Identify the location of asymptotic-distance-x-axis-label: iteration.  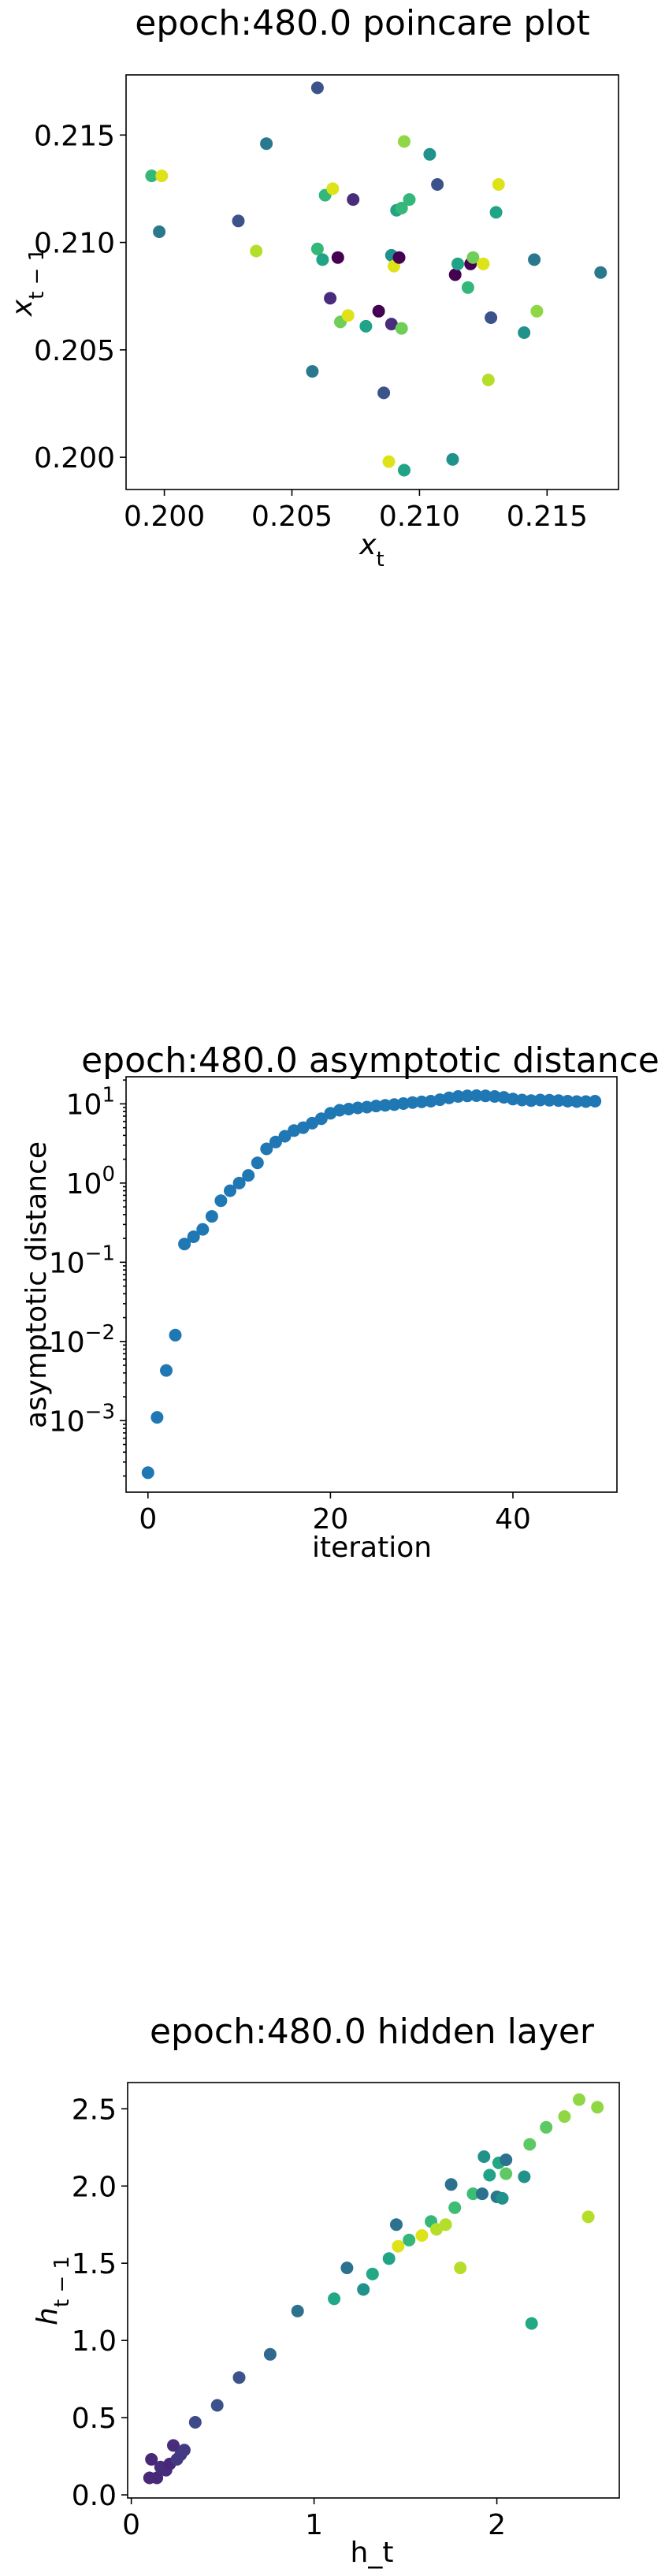
(372, 1548).